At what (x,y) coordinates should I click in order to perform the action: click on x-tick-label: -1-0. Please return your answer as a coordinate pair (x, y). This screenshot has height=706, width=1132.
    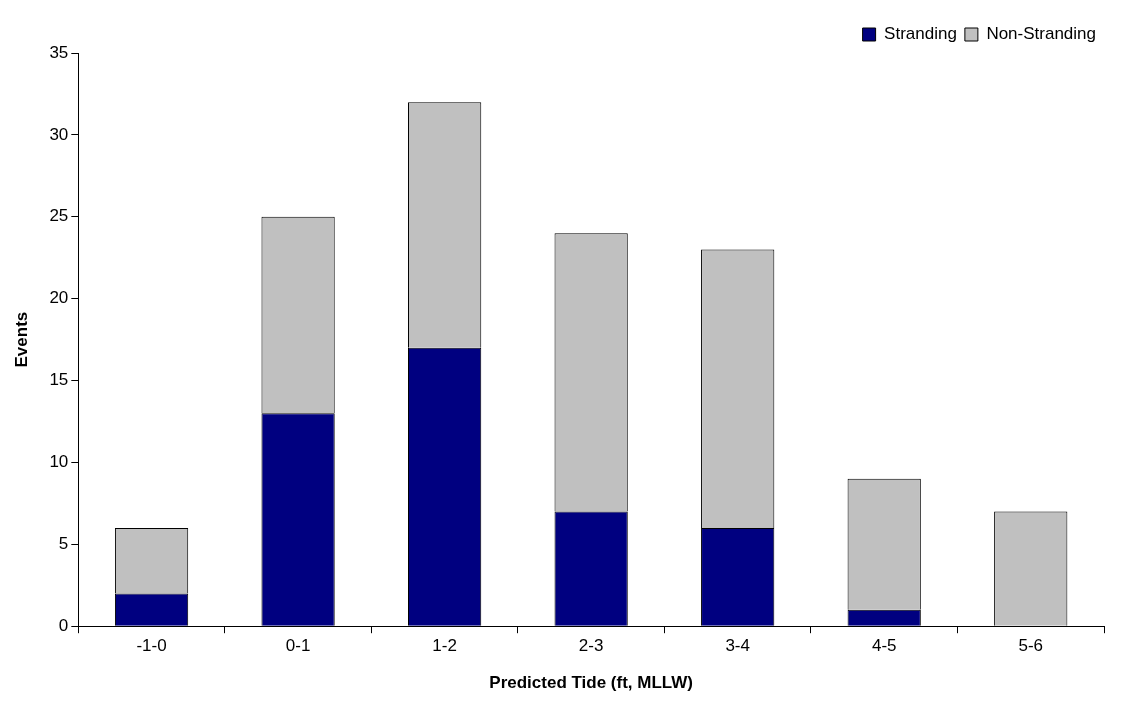
    Looking at the image, I should click on (151, 646).